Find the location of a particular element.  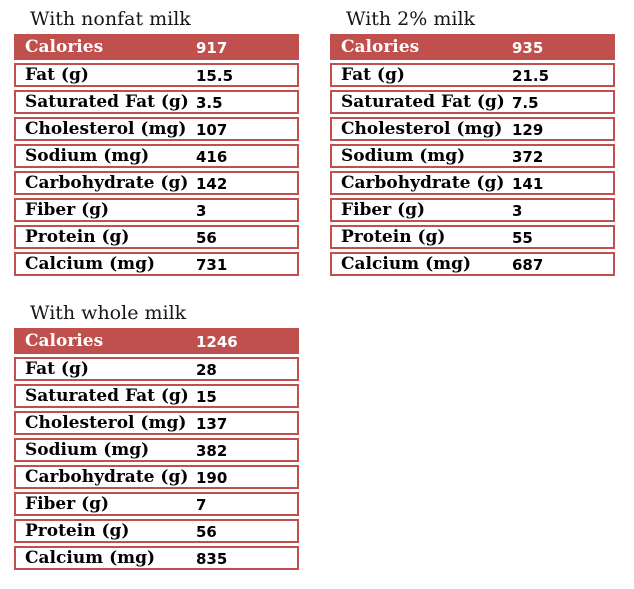

row-value: 28 is located at coordinates (206, 369).